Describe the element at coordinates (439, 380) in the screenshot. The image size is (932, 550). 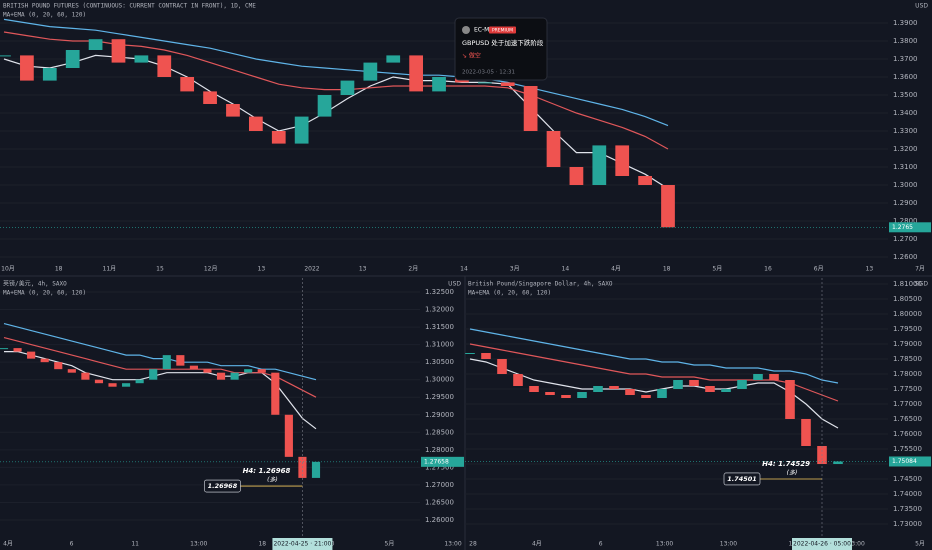
I see `y-tick-label: 1.30000` at that location.